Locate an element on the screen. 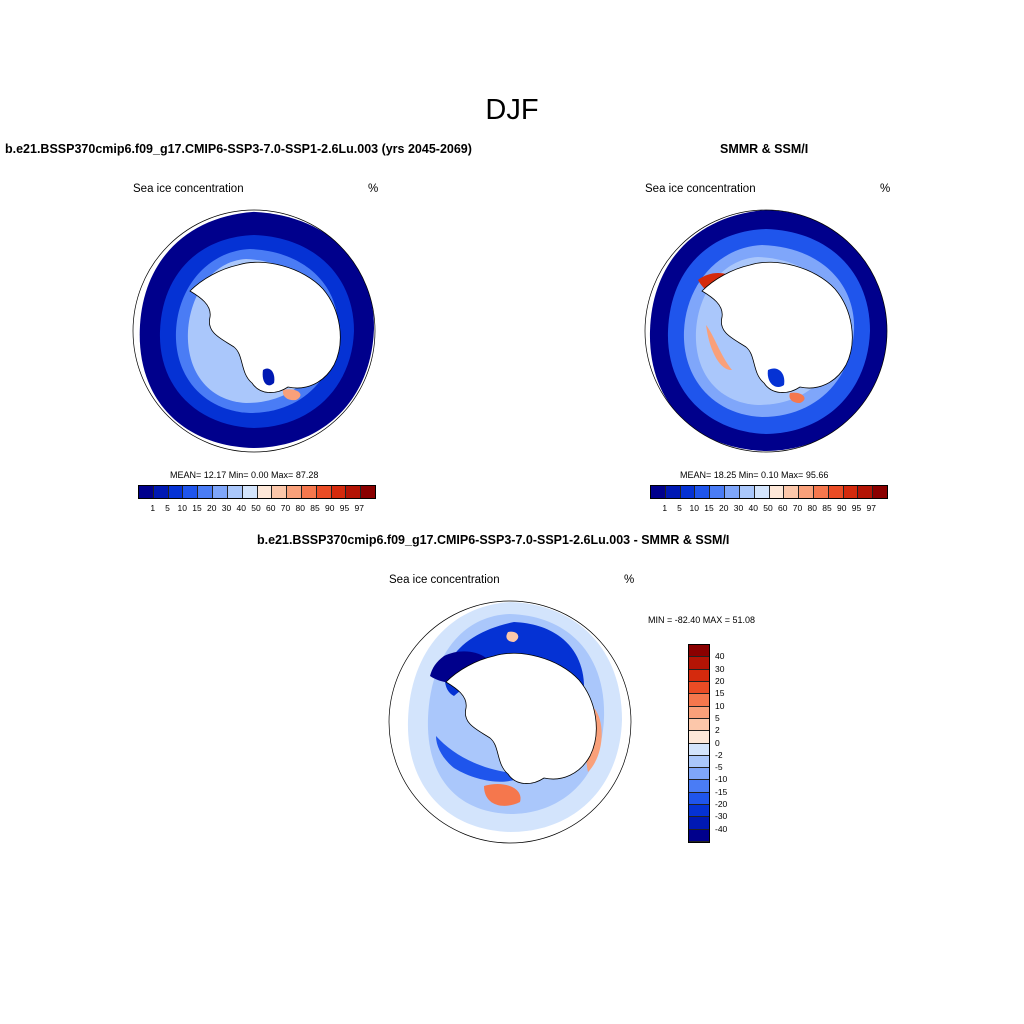 The height and width of the screenshot is (1024, 1024). diff-panel-units: % is located at coordinates (629, 580).